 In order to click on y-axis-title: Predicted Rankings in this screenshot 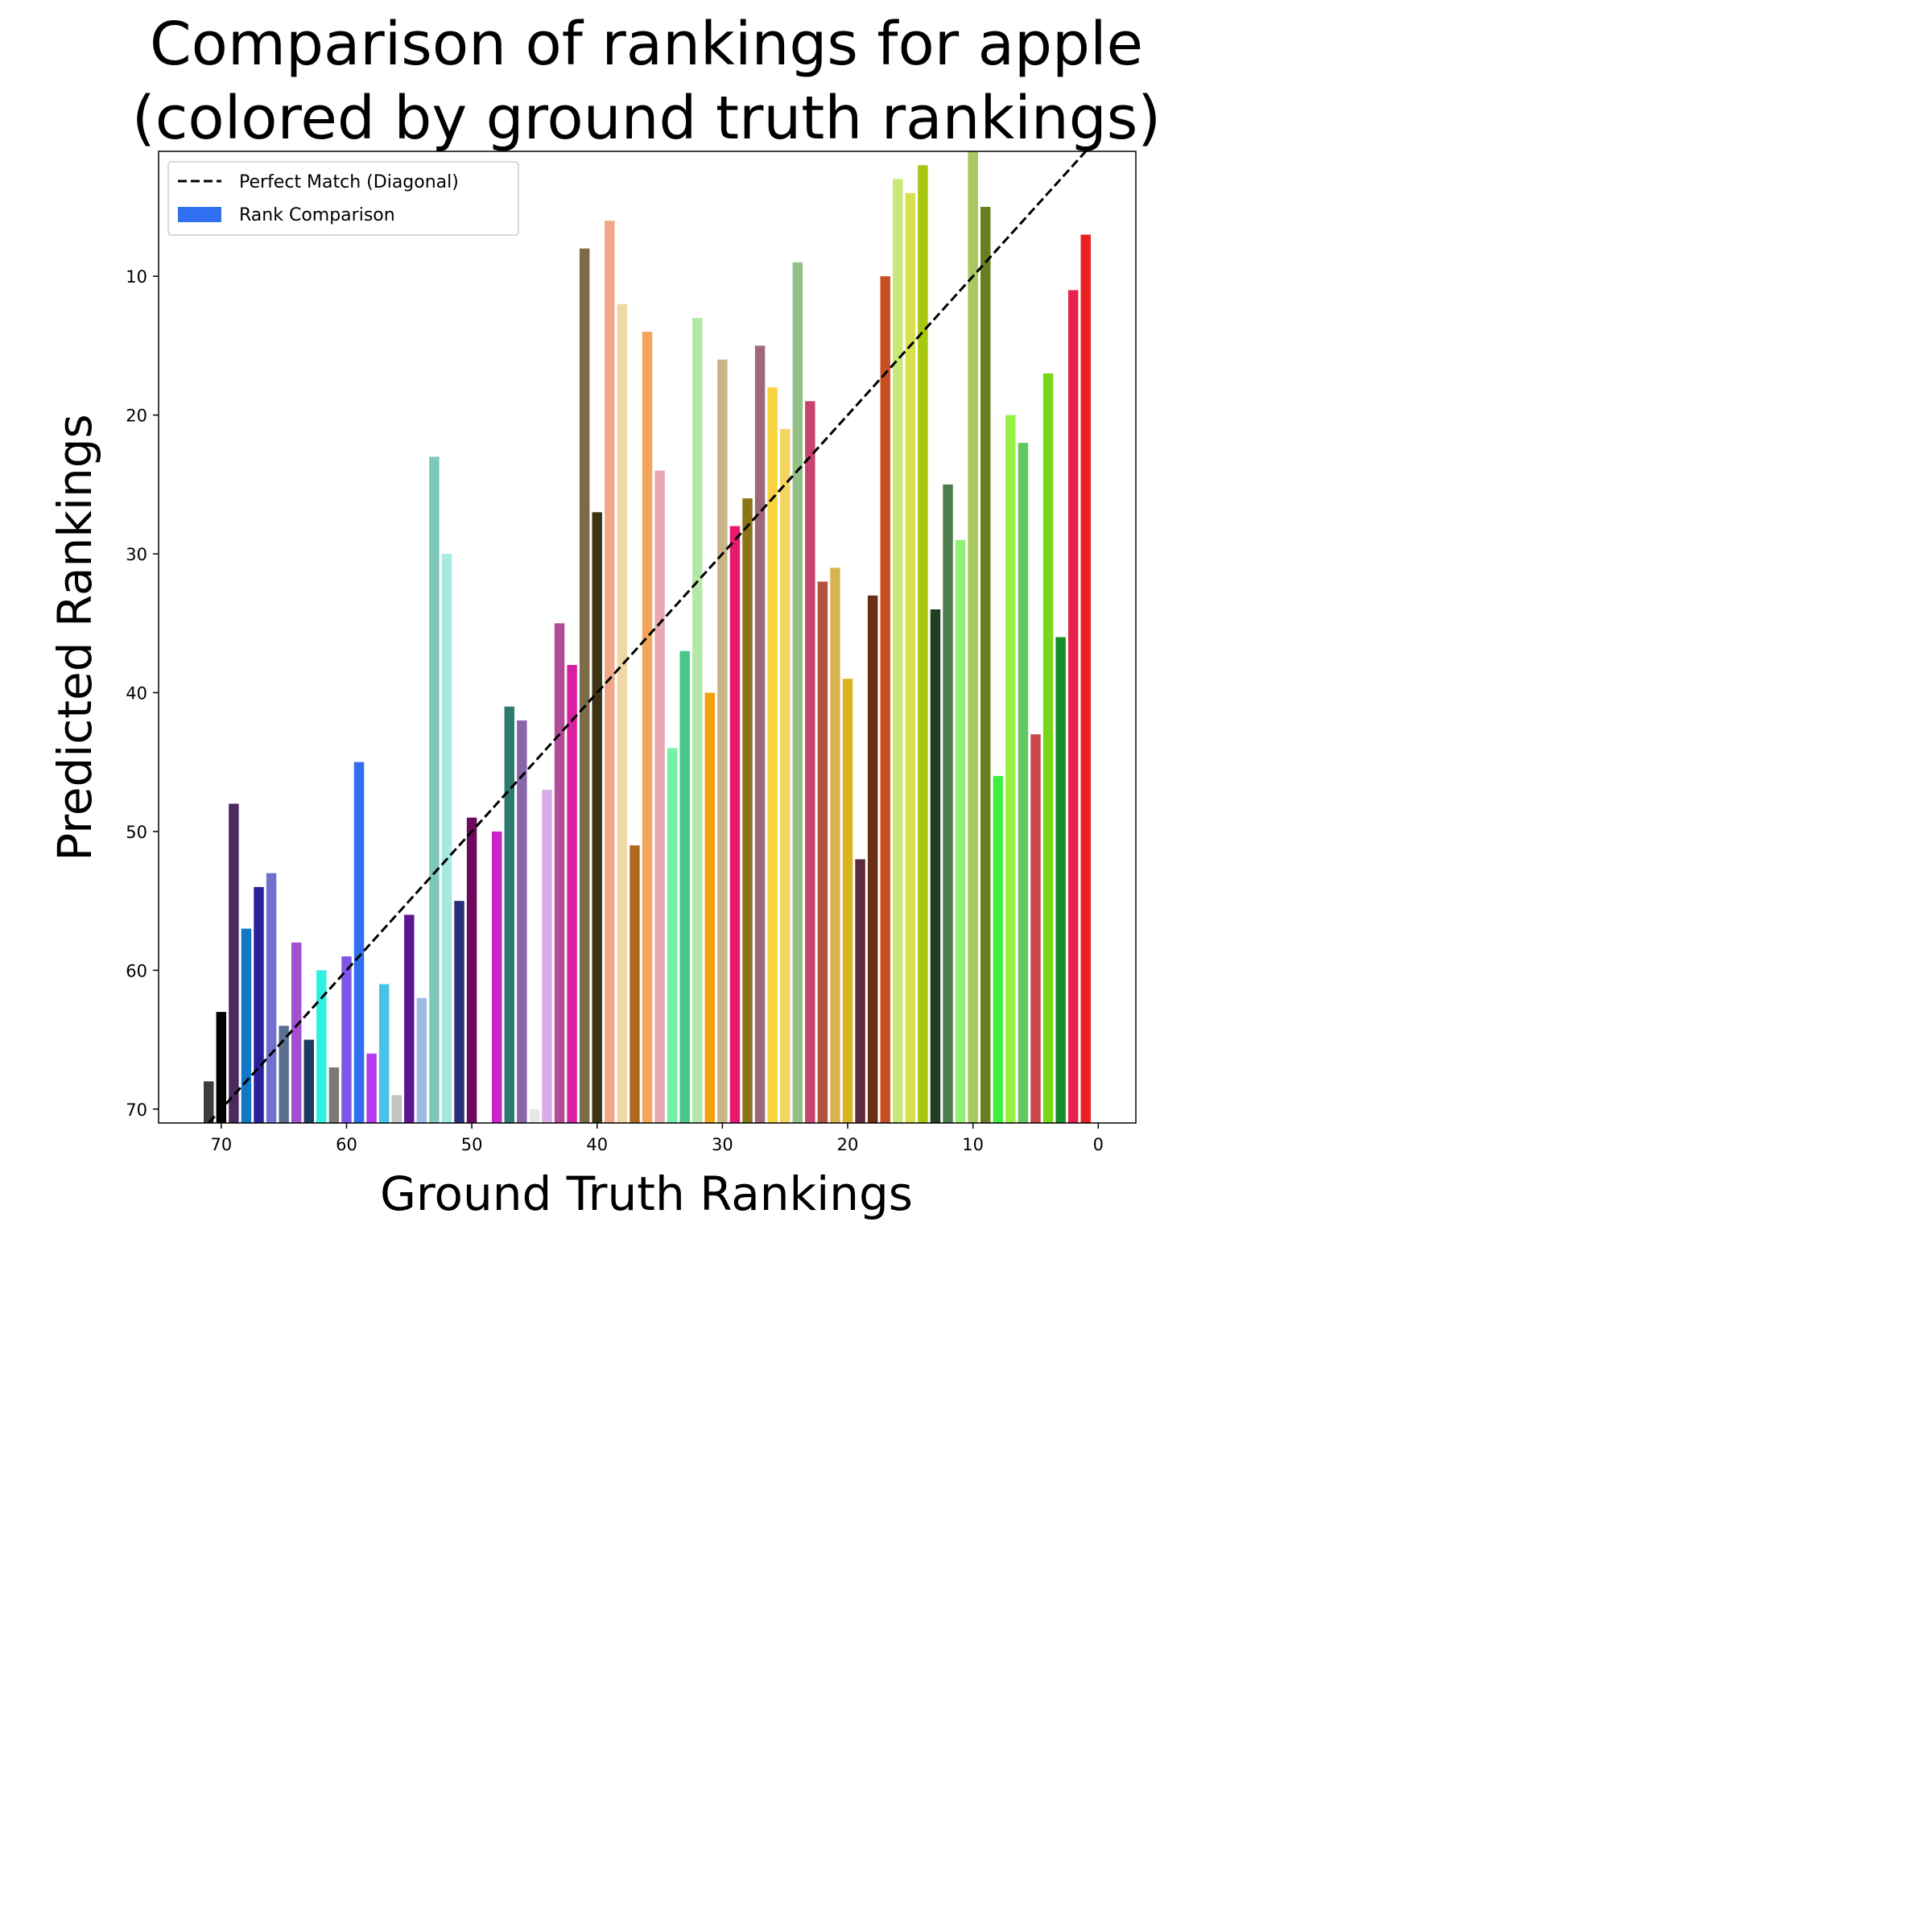, I will do `click(74, 637)`.